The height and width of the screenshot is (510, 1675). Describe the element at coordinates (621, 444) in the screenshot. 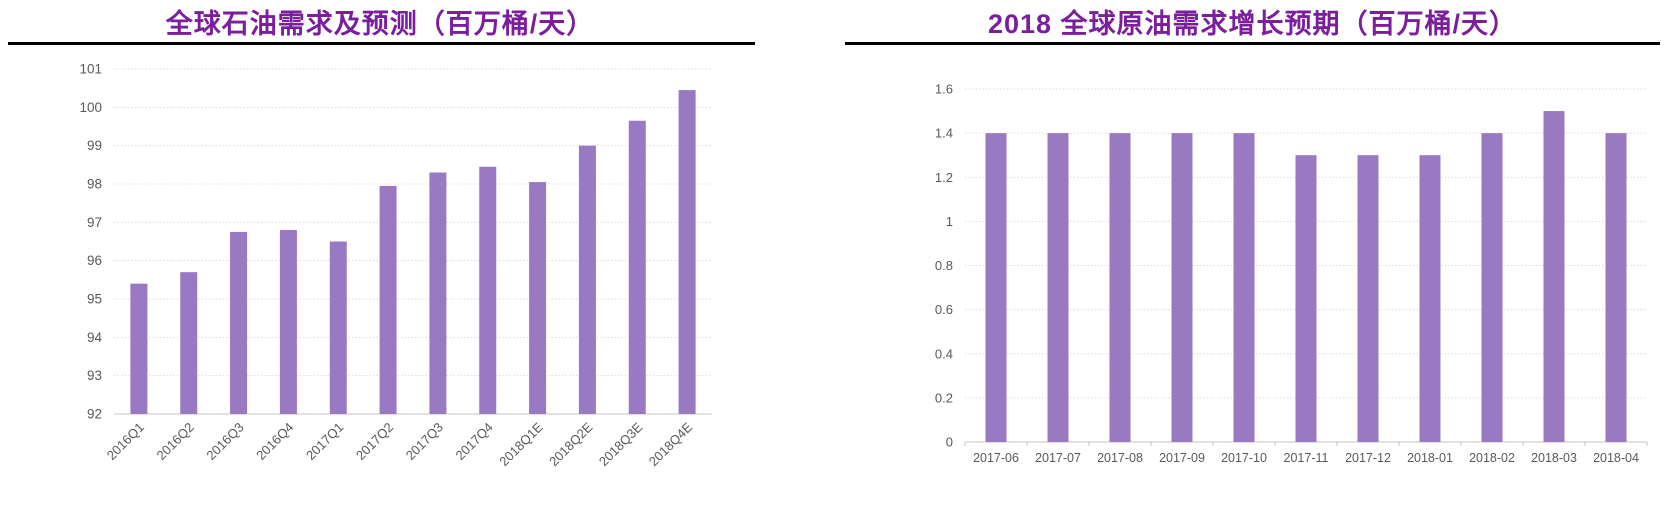

I see `x-tick-label: 2018Q3E` at that location.